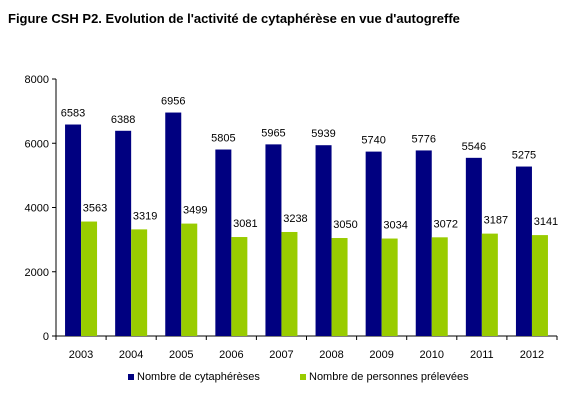 The image size is (571, 400). Describe the element at coordinates (524, 156) in the screenshot. I see `data-label: 5275` at that location.